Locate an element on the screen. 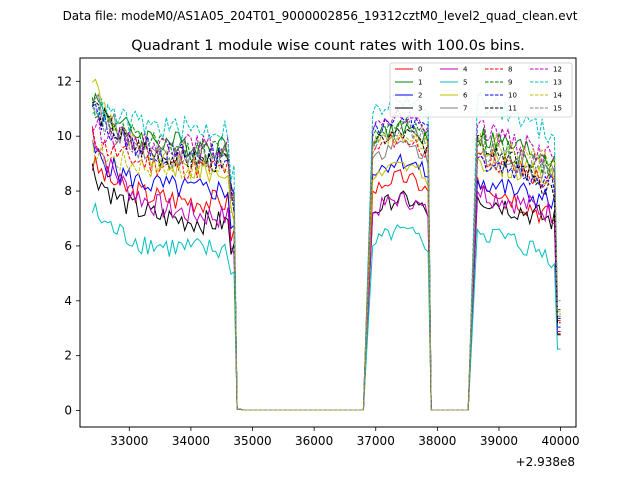  x-tick-label: 35000 is located at coordinates (252, 441).